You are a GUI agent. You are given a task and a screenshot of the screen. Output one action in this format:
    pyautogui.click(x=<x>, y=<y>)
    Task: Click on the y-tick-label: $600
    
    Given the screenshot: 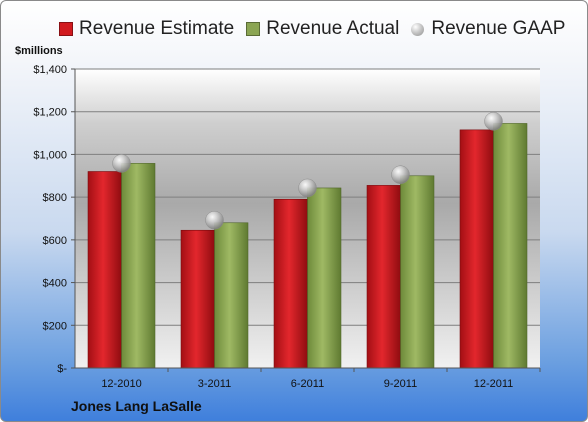 What is the action you would take?
    pyautogui.click(x=55, y=241)
    